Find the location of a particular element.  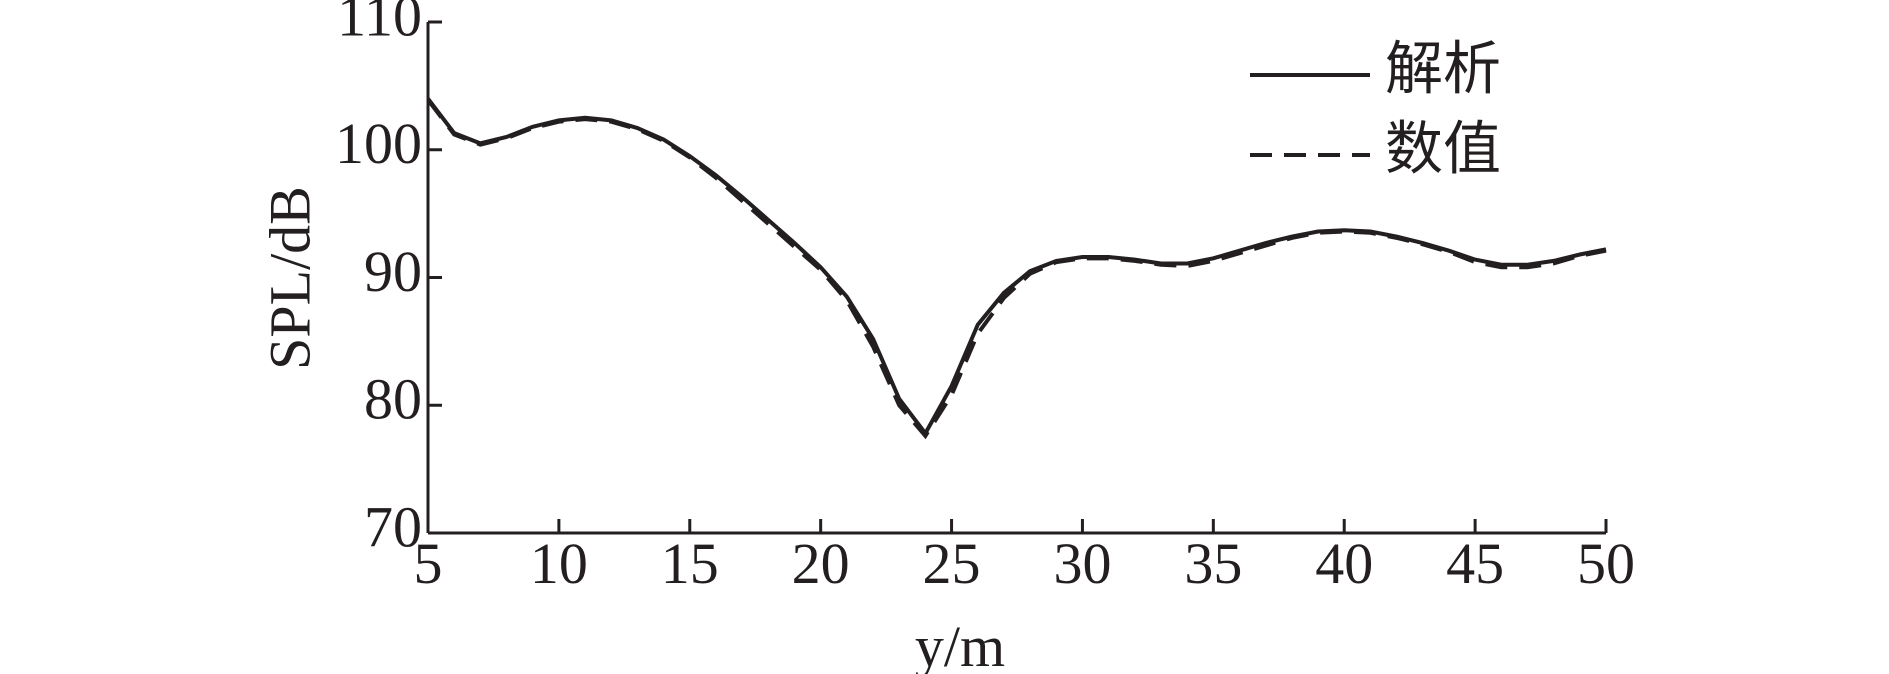

x-tick-label: 50 is located at coordinates (1606, 563).